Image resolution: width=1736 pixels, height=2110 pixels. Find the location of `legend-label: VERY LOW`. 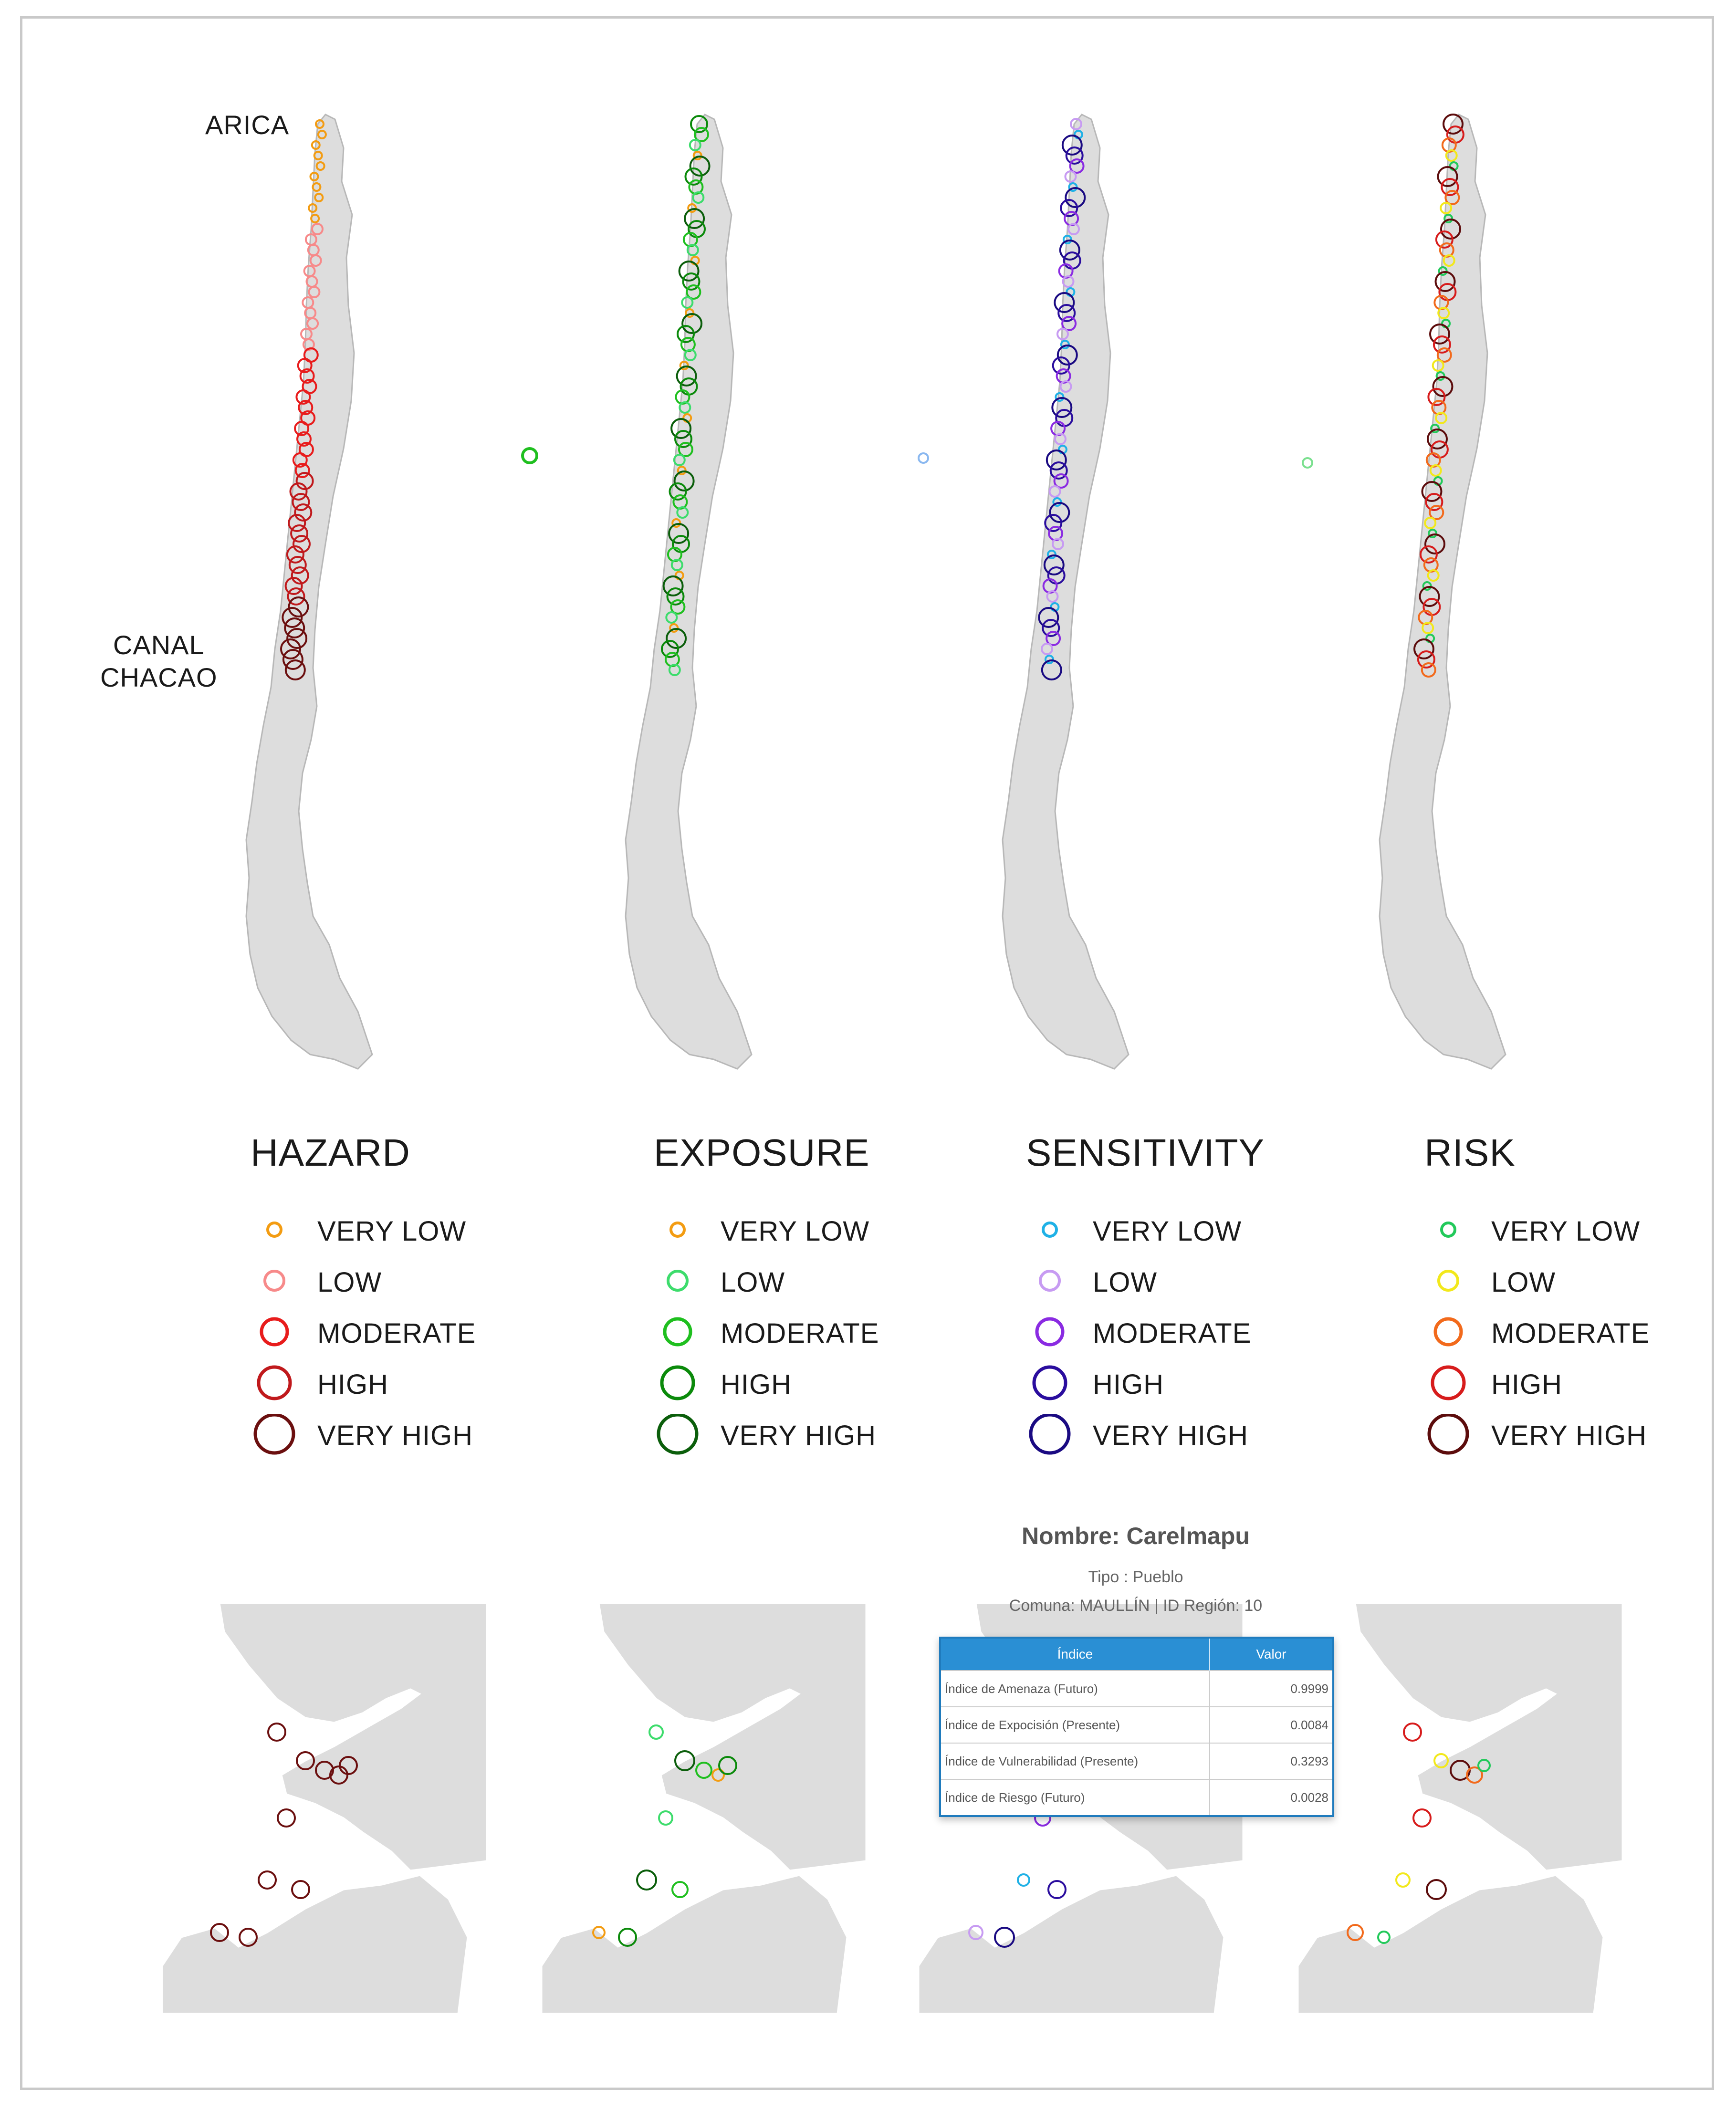

legend-label: VERY LOW is located at coordinates (1566, 1231).